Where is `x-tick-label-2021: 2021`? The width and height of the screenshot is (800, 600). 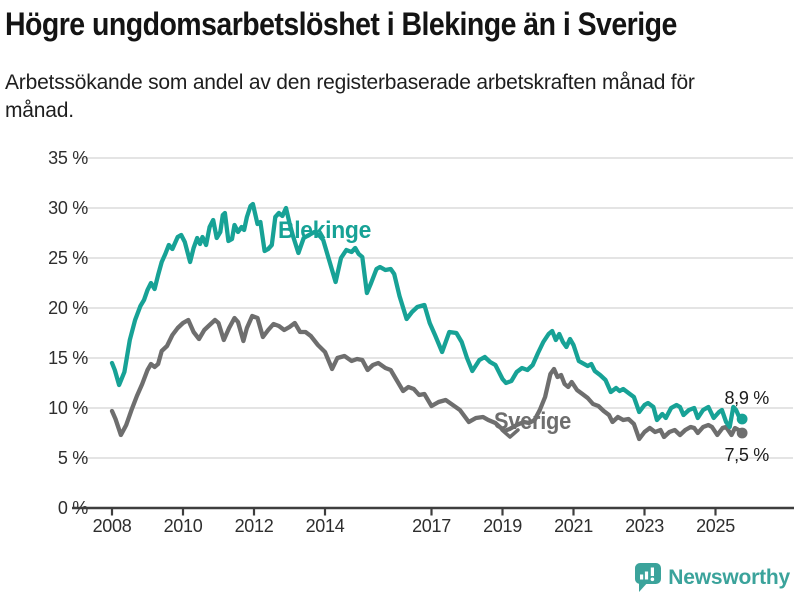
x-tick-label-2021: 2021 is located at coordinates (573, 526).